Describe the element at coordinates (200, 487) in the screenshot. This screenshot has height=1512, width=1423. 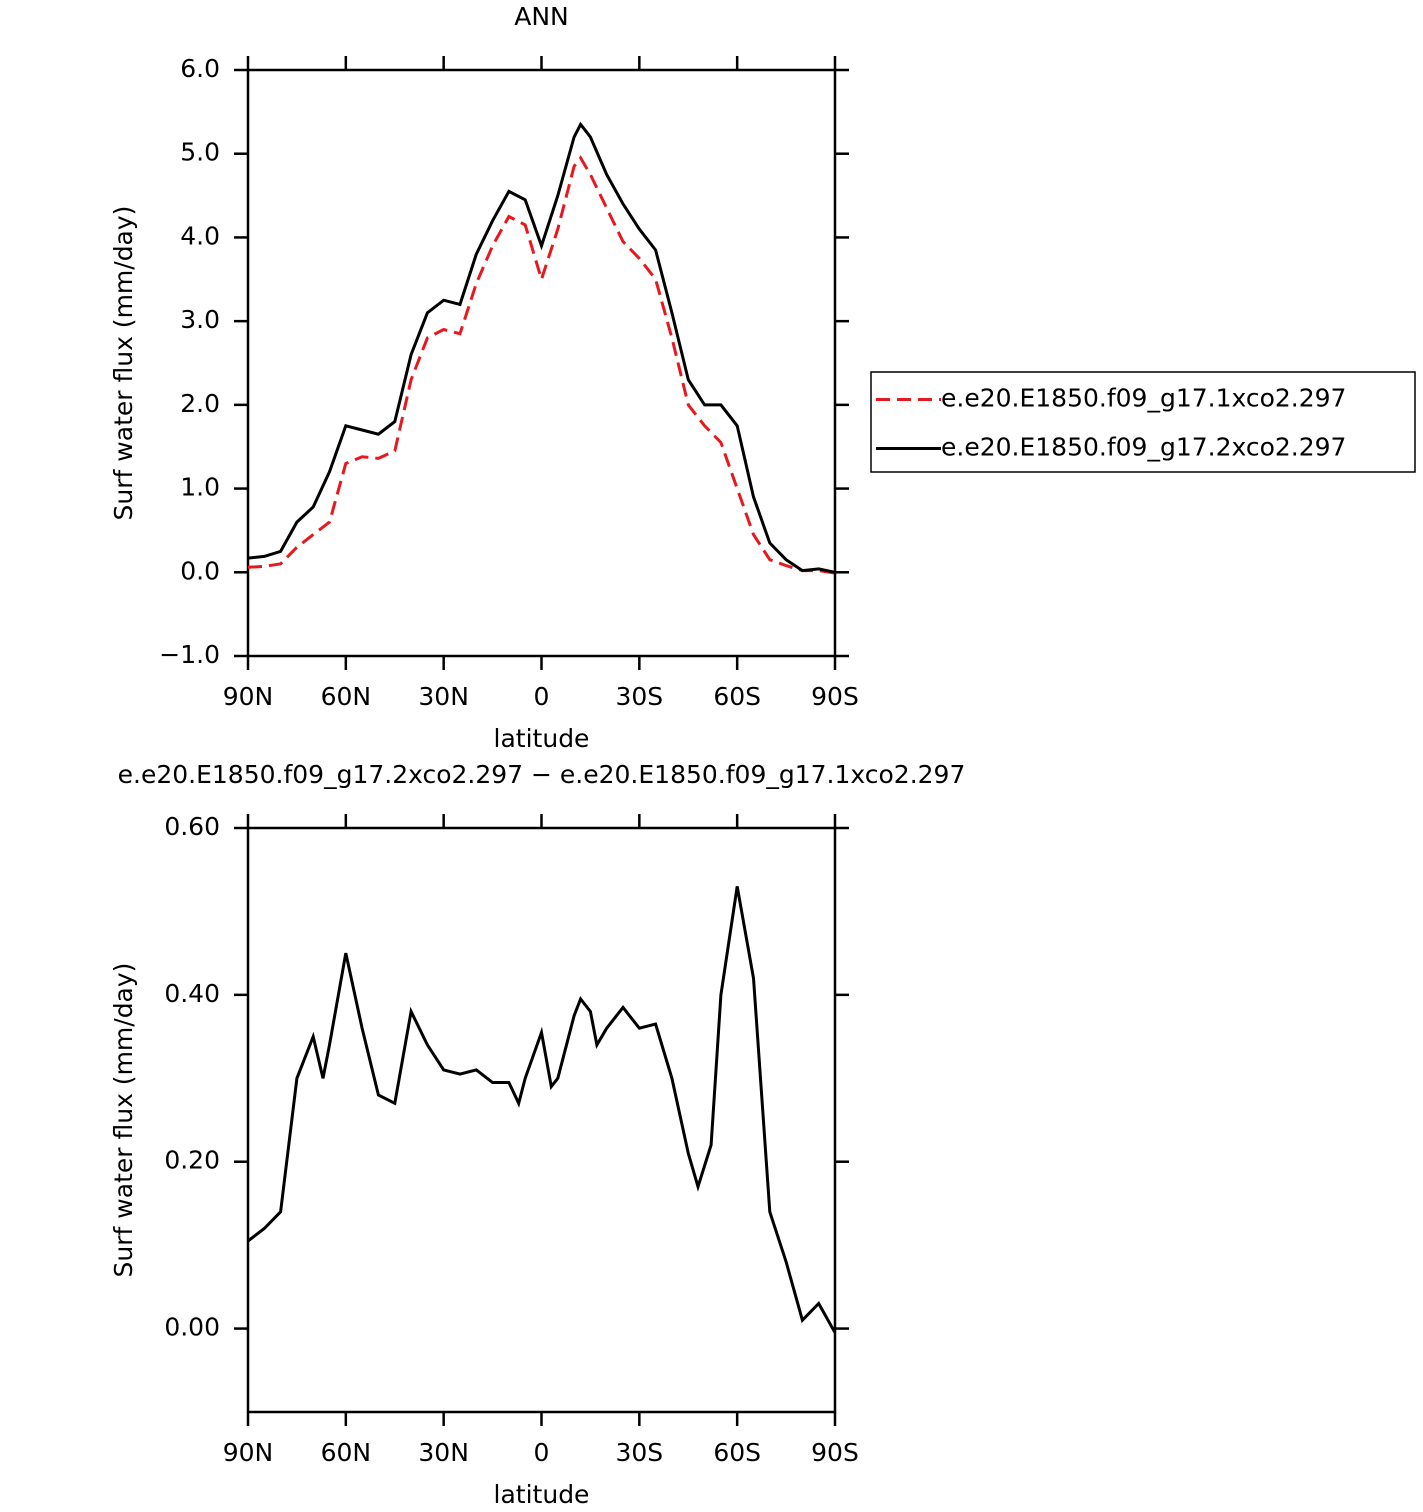
I see `y-tick-label: 1.0` at that location.